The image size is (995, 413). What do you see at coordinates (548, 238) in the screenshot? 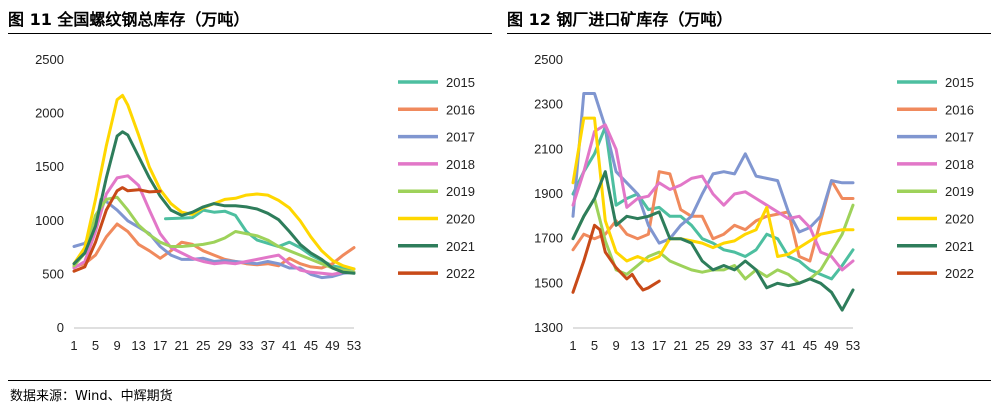
I see `y-tick-label: 1700` at bounding box center [548, 238].